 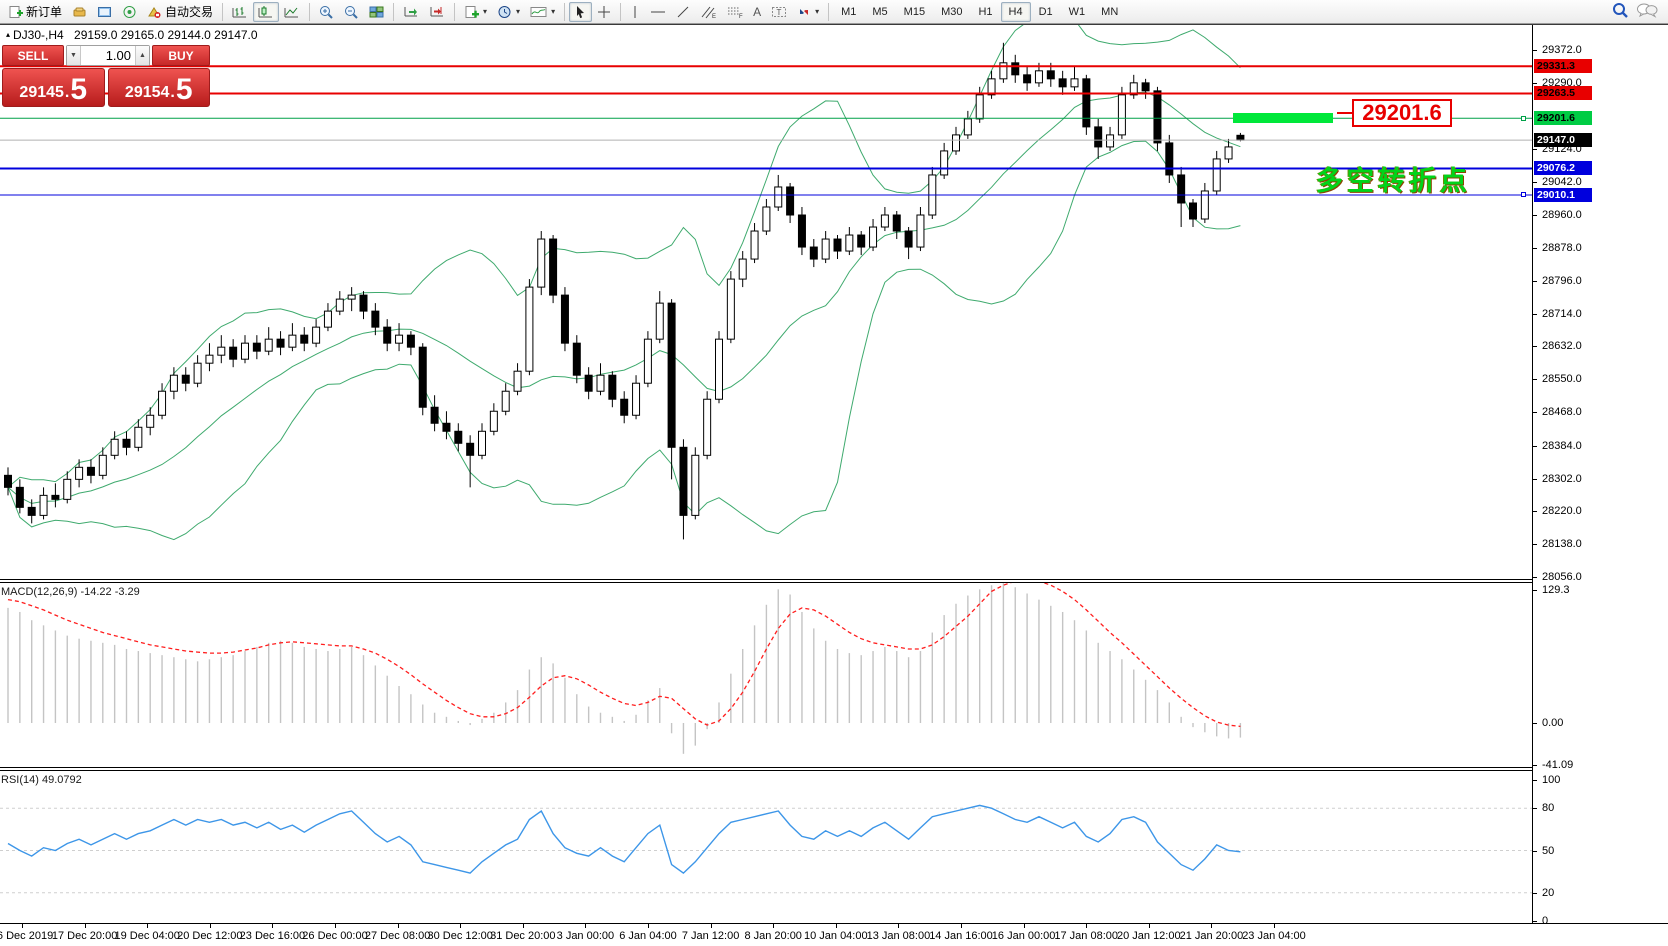 I want to click on volume-input: 1.00, so click(x=118, y=55).